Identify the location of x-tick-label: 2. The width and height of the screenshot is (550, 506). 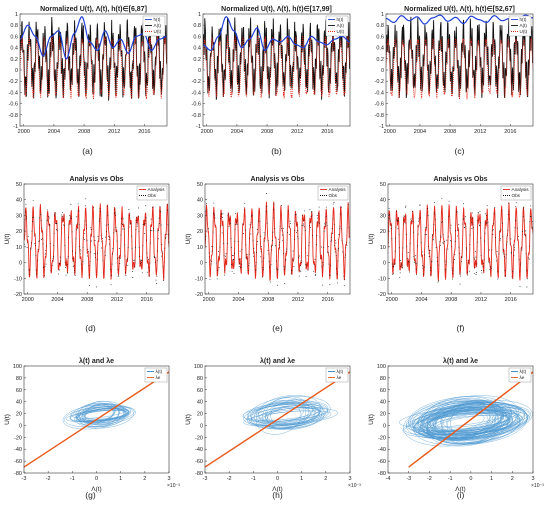
(512, 479).